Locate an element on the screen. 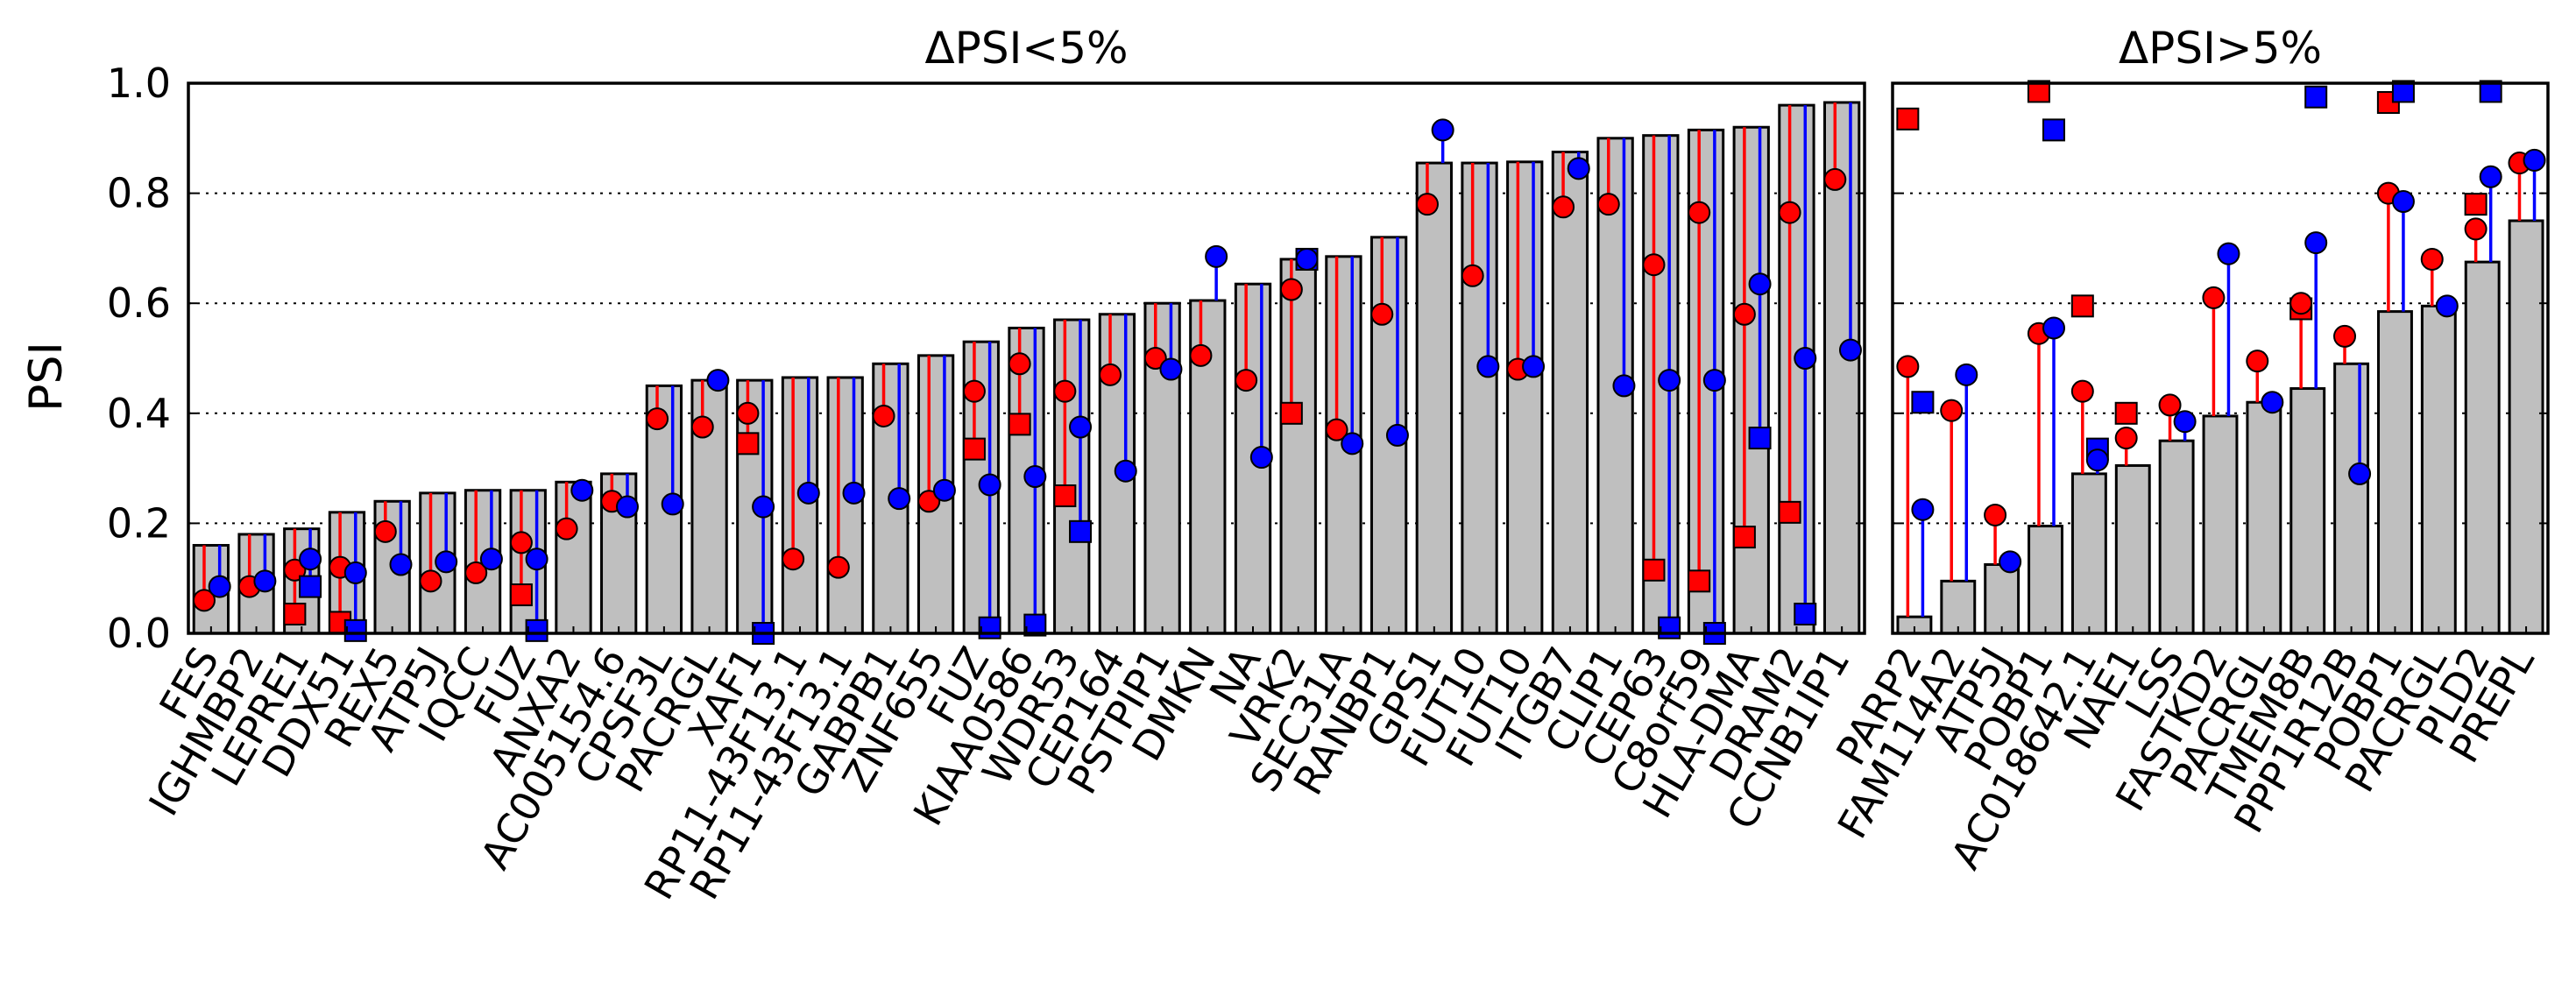  y-tick-label: 0.8 is located at coordinates (139, 193).